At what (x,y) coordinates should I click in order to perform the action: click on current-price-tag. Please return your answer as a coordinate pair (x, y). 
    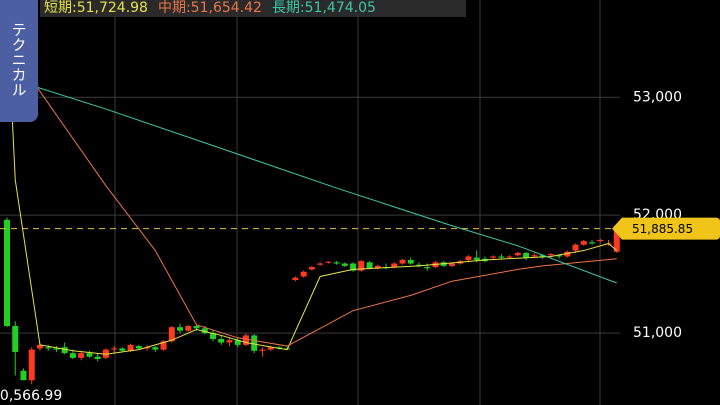
    Looking at the image, I should click on (666, 228).